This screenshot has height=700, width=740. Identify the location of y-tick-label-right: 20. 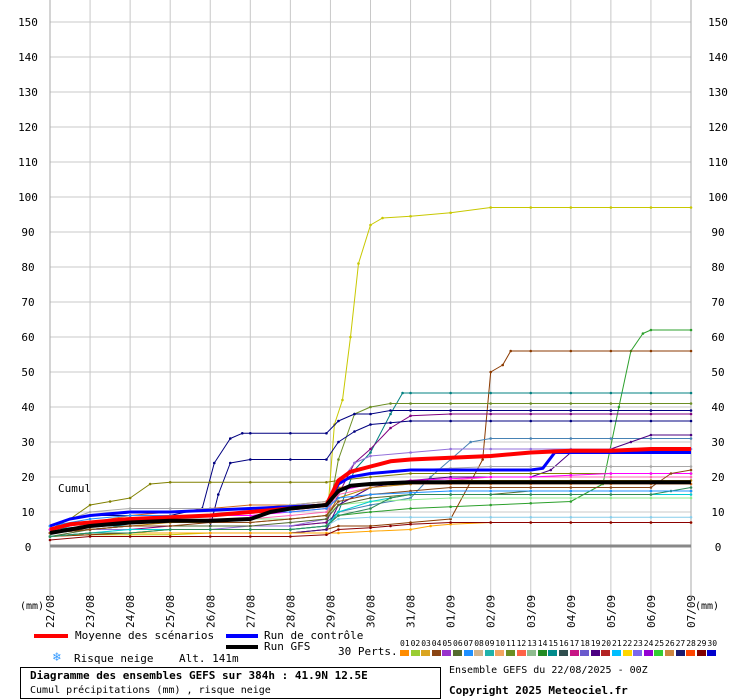
(717, 477).